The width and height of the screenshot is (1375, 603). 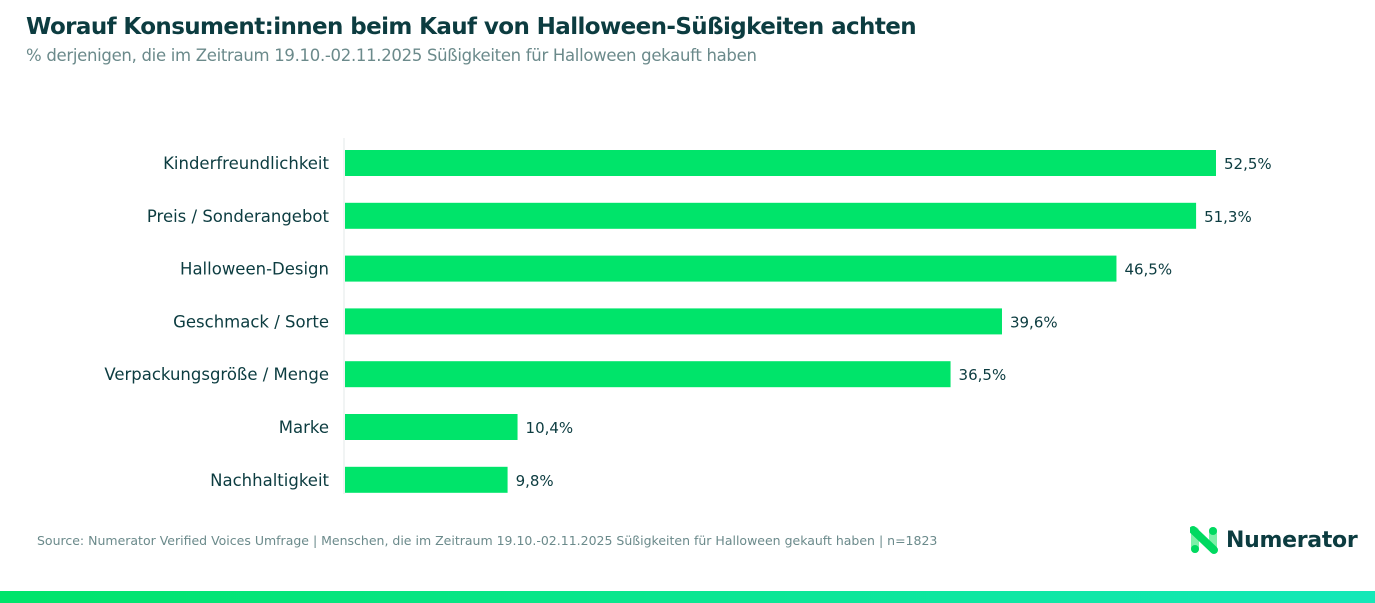 What do you see at coordinates (550, 428) in the screenshot?
I see `data-label: 10,4%` at bounding box center [550, 428].